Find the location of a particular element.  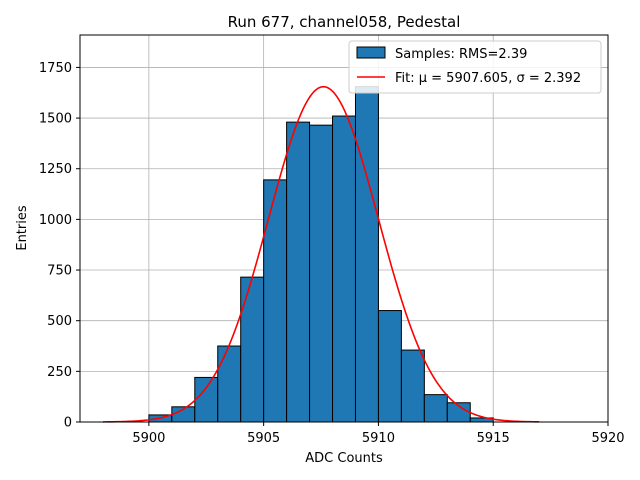

x-tick-label: 5920 is located at coordinates (607, 438).